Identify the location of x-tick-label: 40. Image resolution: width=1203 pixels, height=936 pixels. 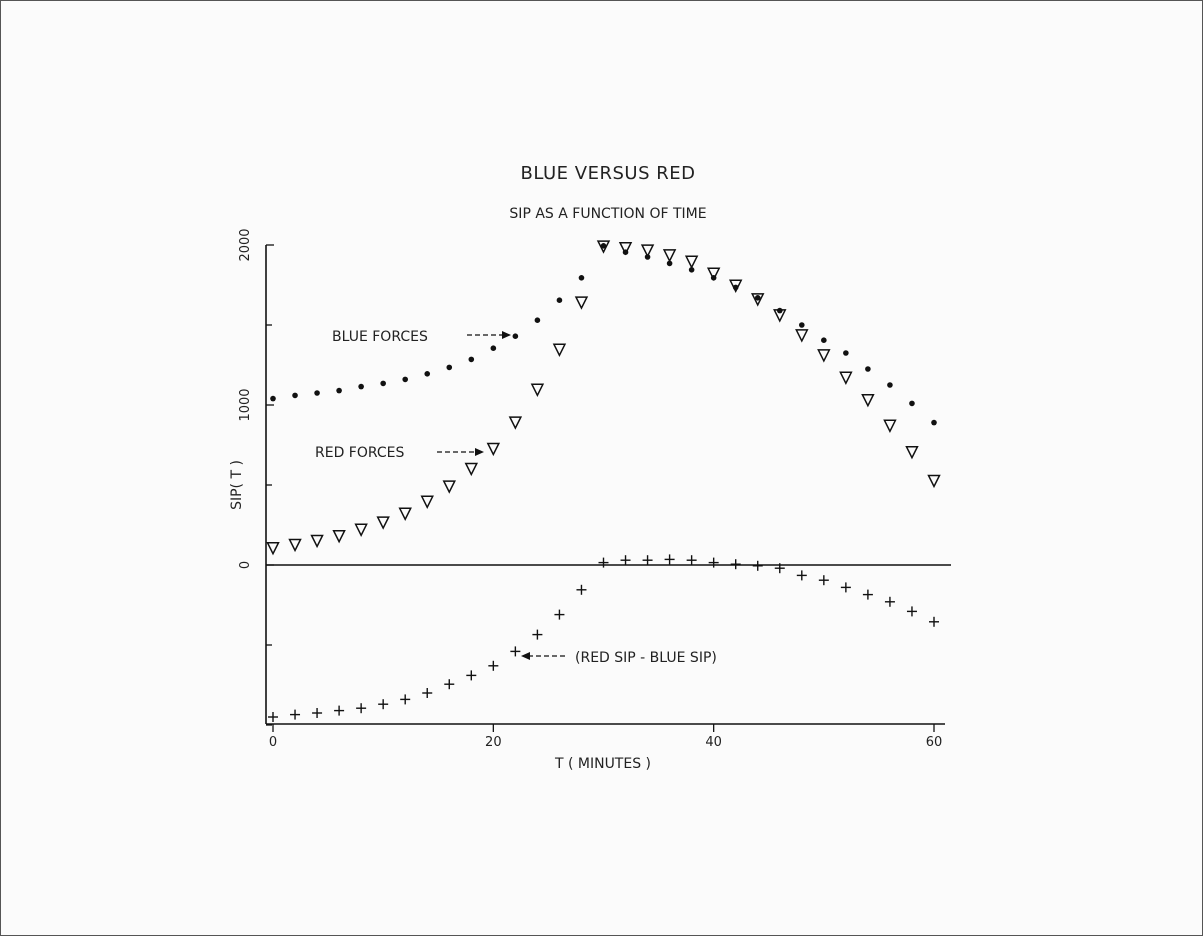
(713, 742).